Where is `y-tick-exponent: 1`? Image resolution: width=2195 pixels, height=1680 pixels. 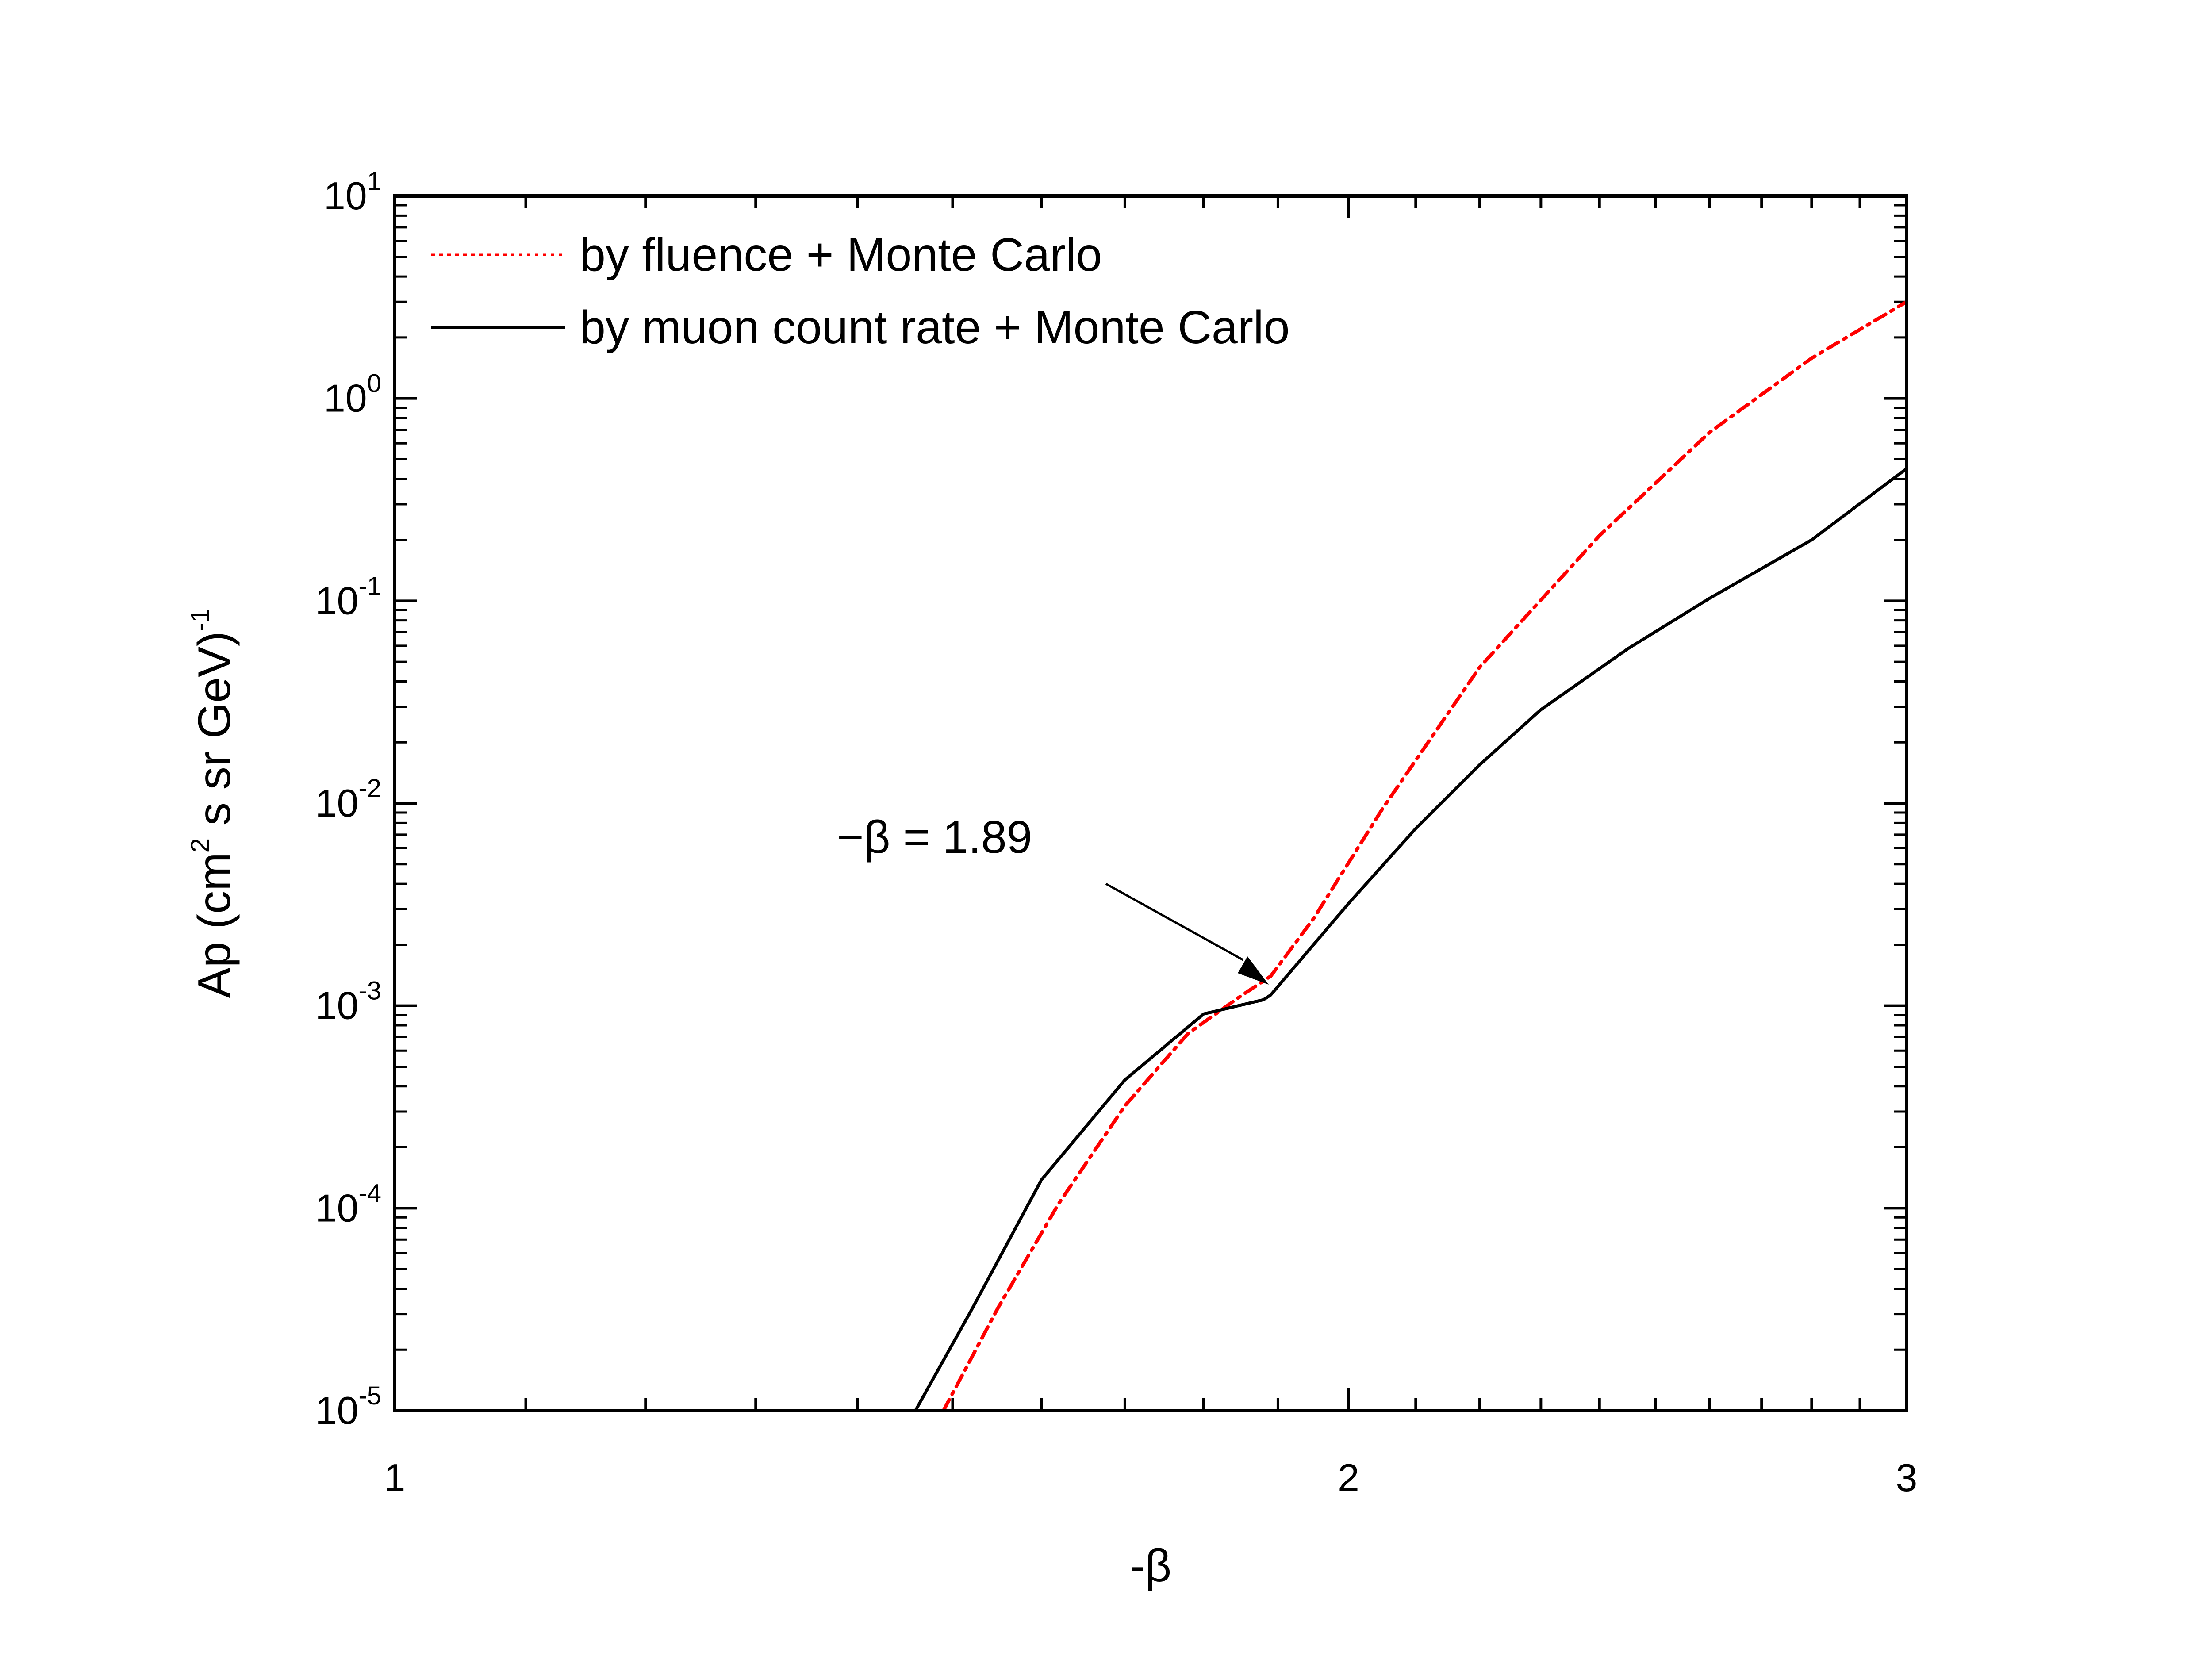 y-tick-exponent: 1 is located at coordinates (374, 181).